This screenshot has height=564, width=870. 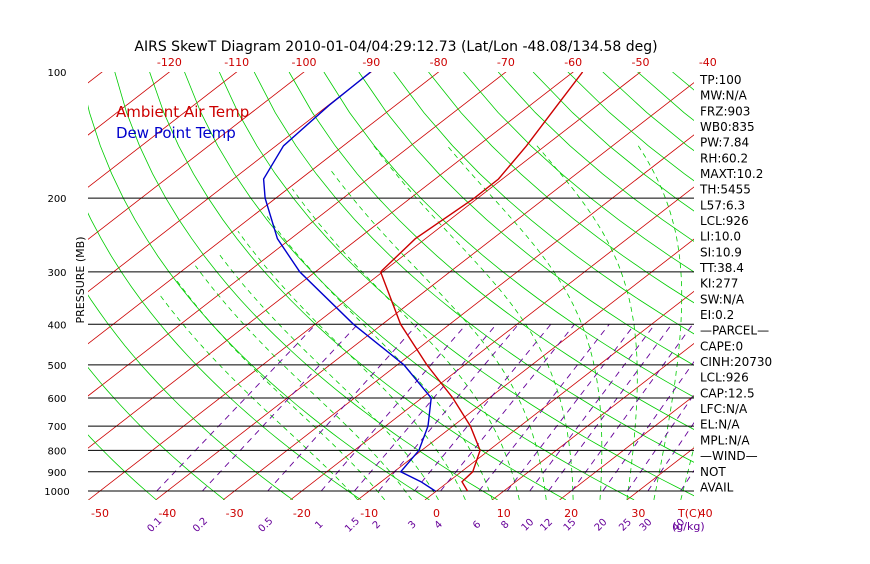 I want to click on index-label: SI:10.9, so click(x=721, y=252).